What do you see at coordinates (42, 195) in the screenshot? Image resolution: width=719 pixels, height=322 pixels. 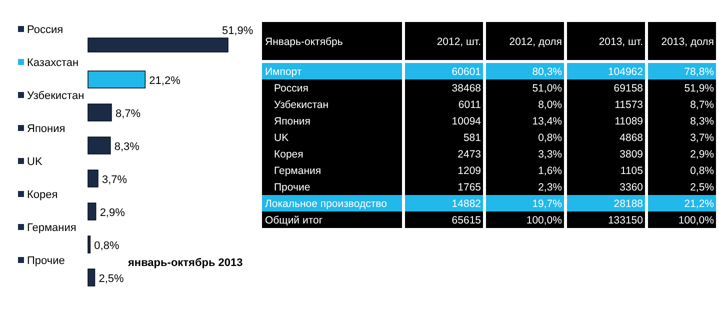 I see `y-tick-label: Корея` at bounding box center [42, 195].